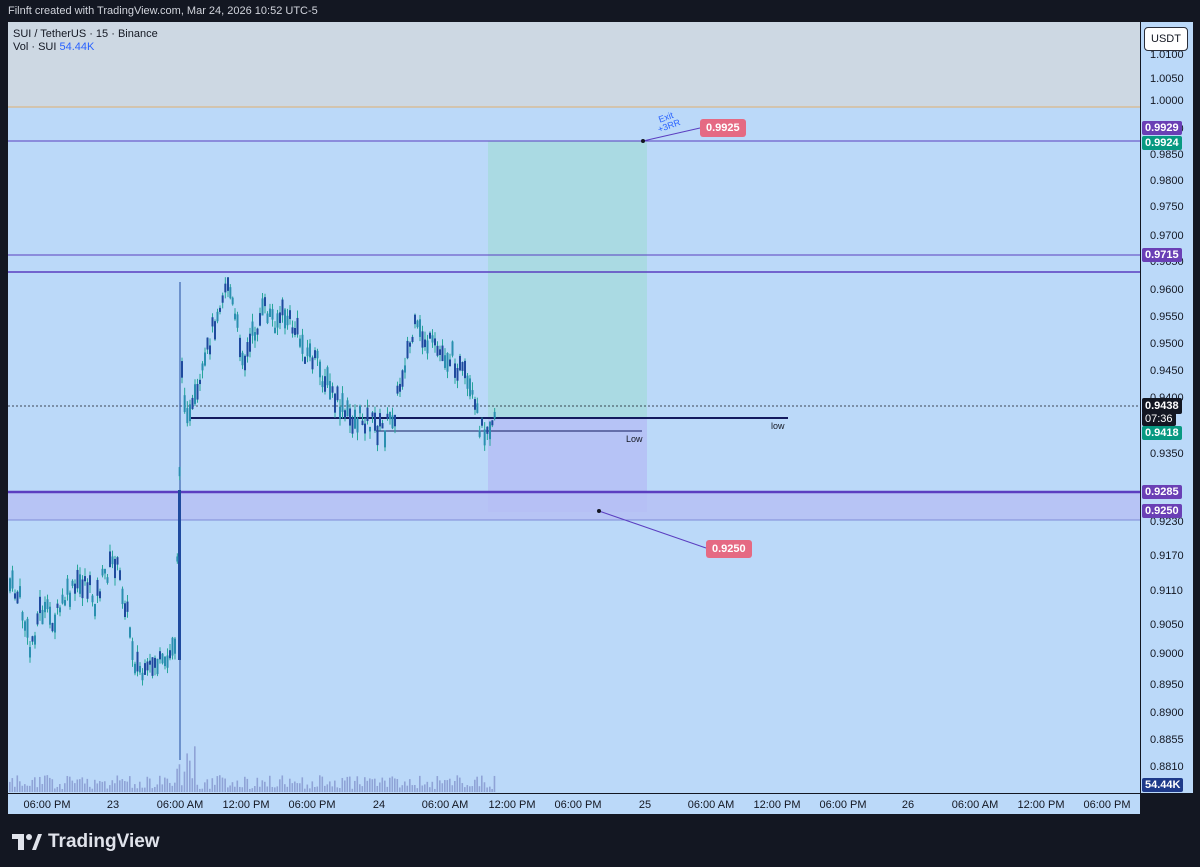 This screenshot has width=1200, height=867. What do you see at coordinates (85, 34) in the screenshot?
I see `symbol-line: SUI / TetherUS · 15 · Binance` at bounding box center [85, 34].